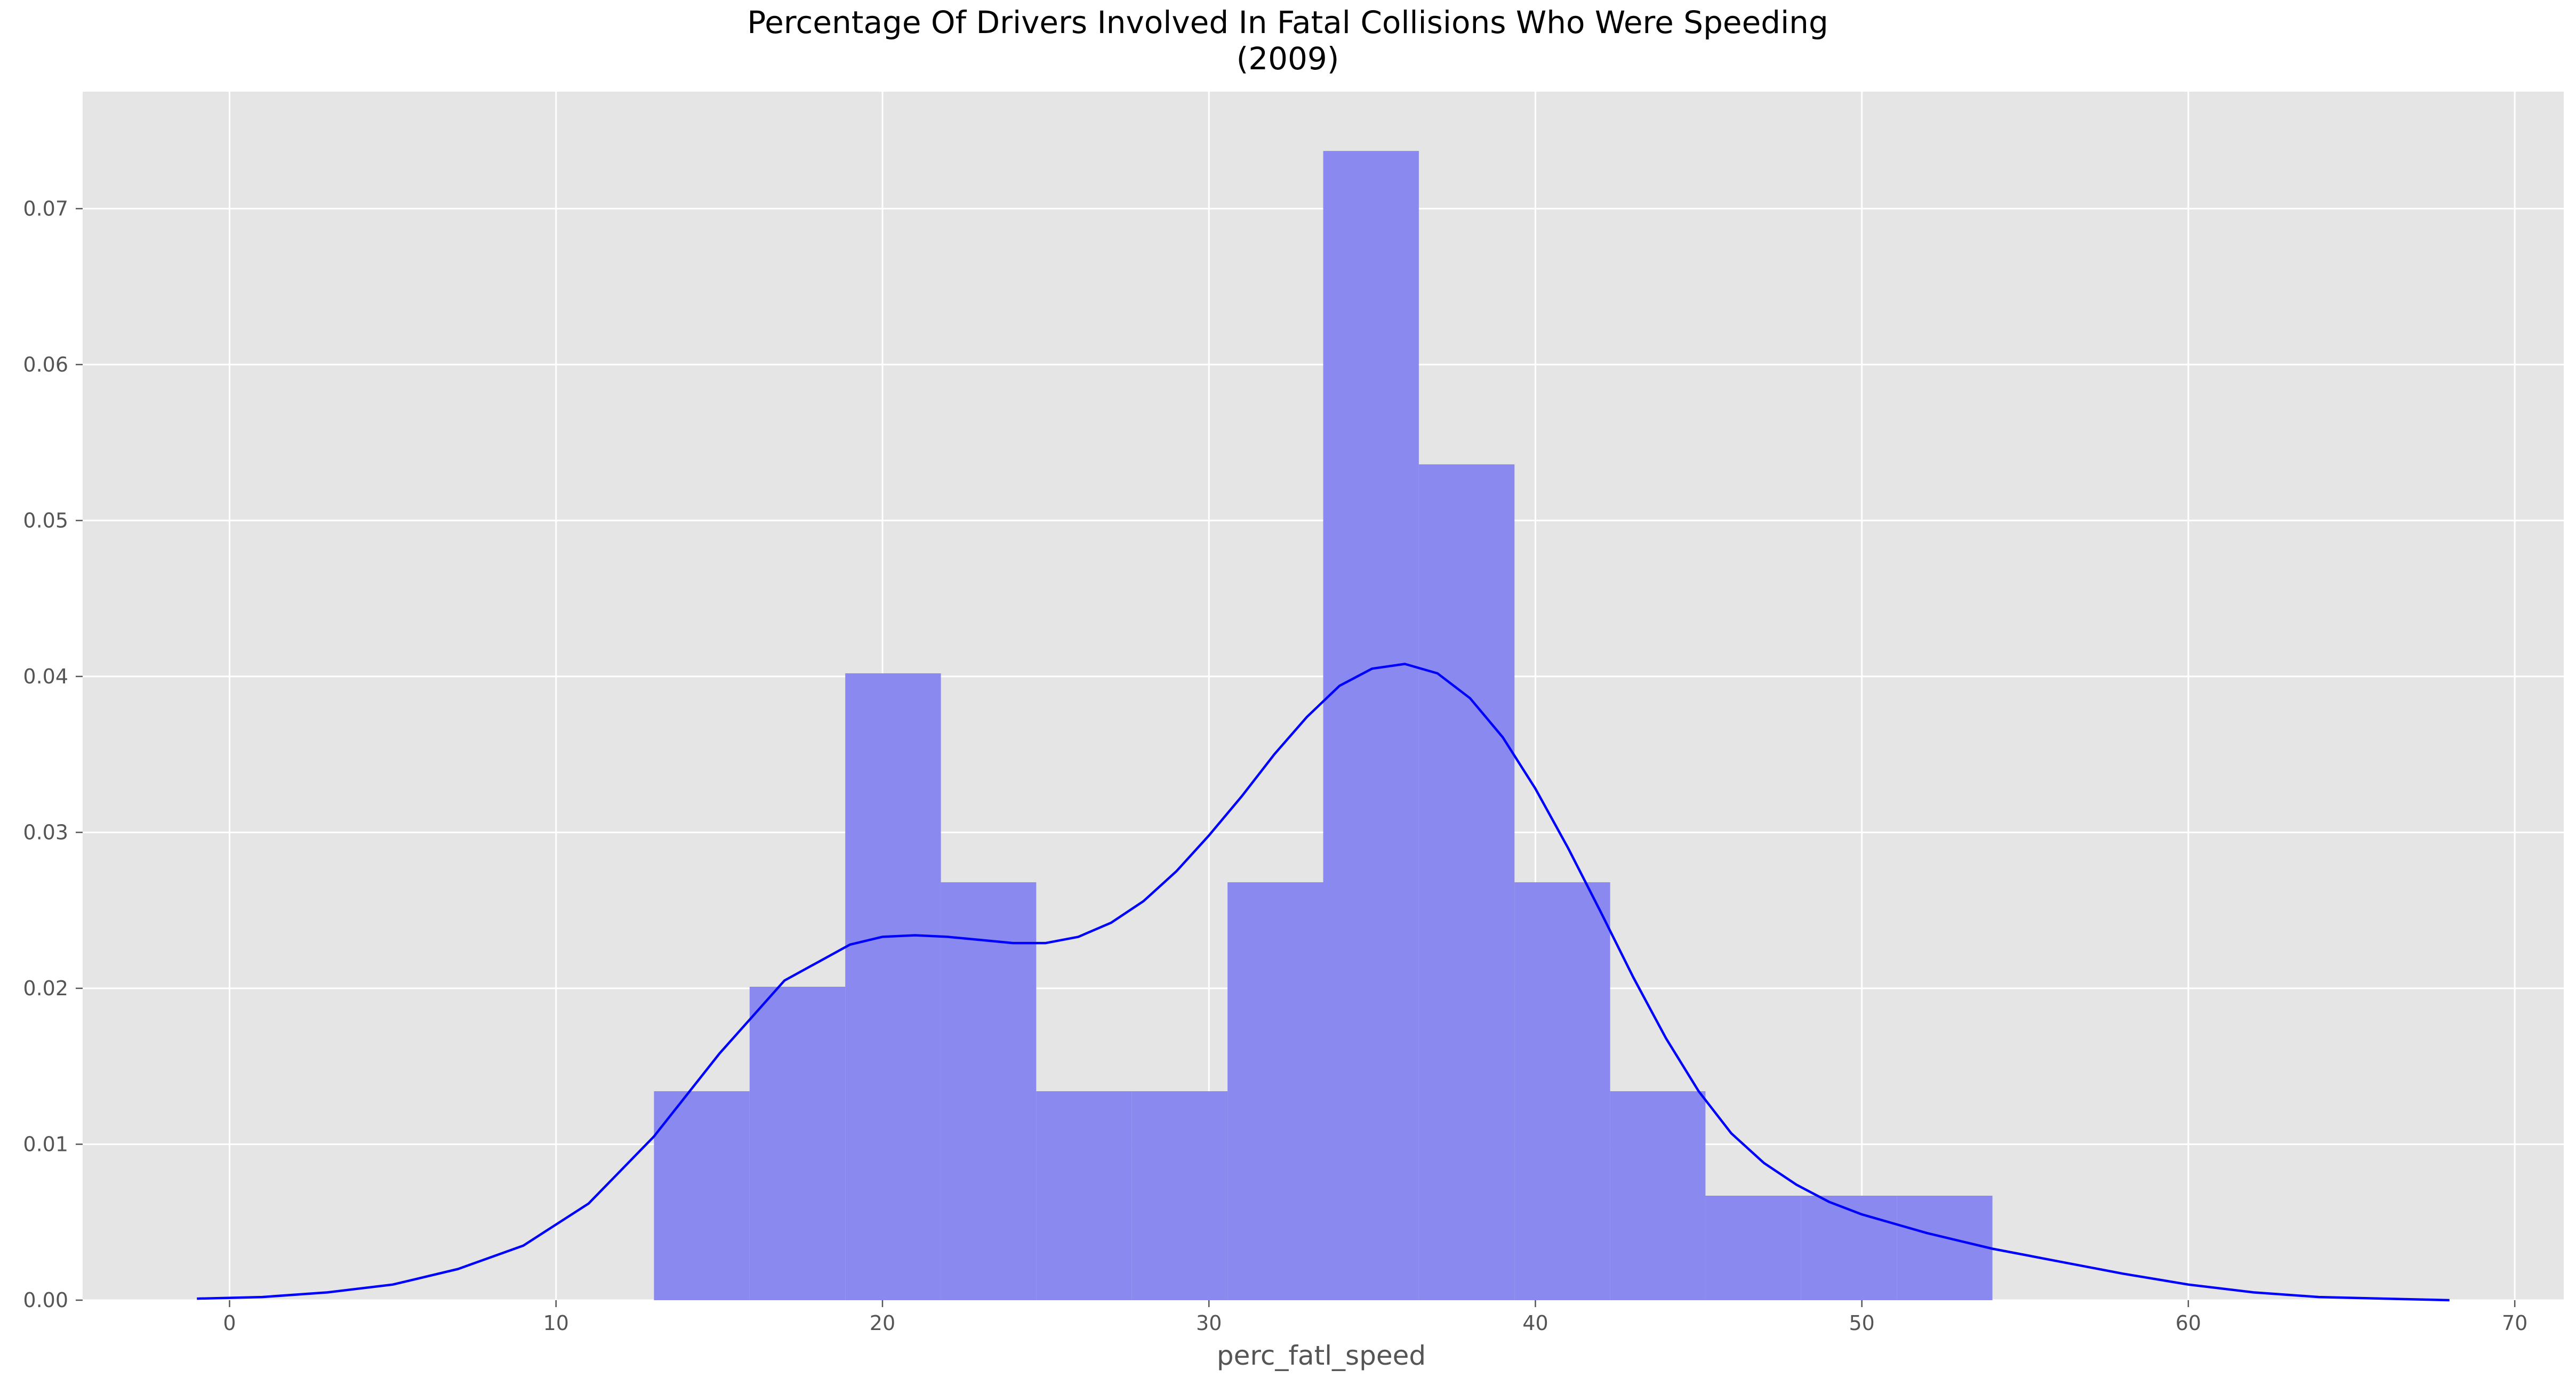 Image resolution: width=2576 pixels, height=1386 pixels. What do you see at coordinates (883, 1323) in the screenshot?
I see `x-tick-label: 20` at bounding box center [883, 1323].